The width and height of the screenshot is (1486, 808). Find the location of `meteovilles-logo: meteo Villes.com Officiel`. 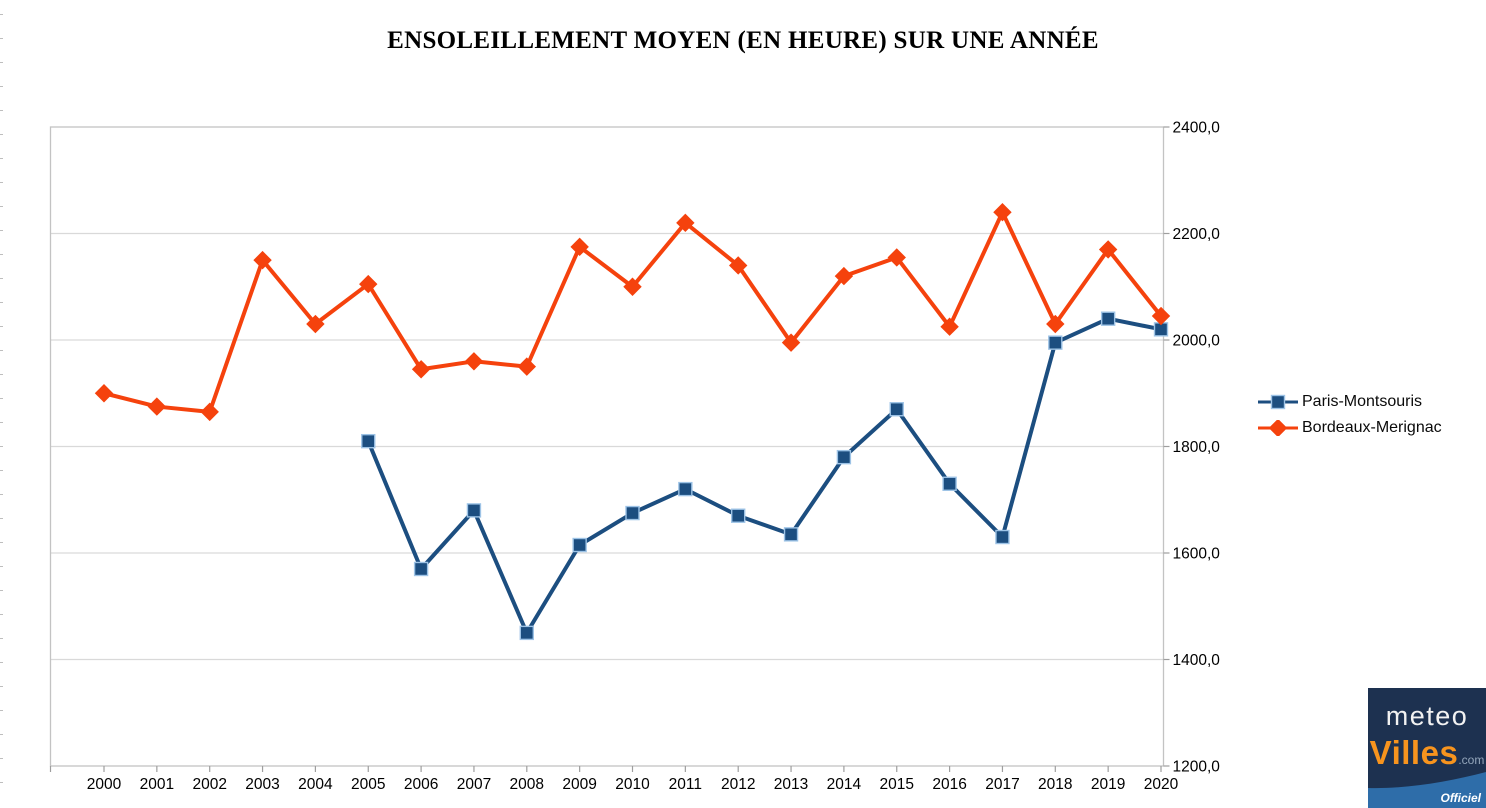

meteovilles-logo: meteo Villes.com Officiel is located at coordinates (1427, 748).